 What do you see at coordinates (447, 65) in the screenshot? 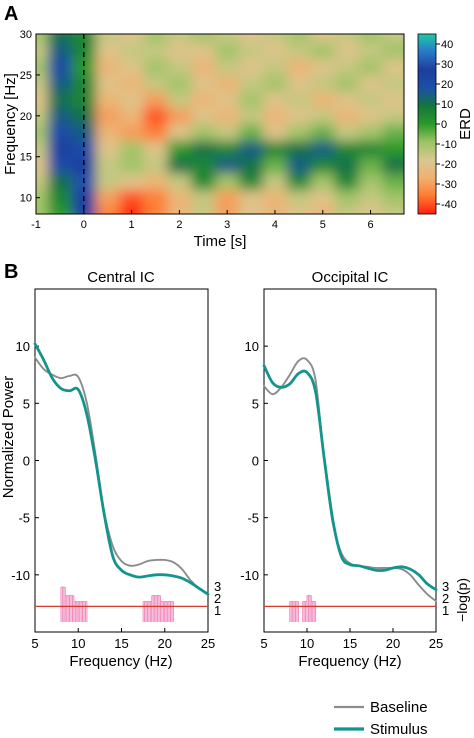
I see `colorbar-tick-label: 30` at bounding box center [447, 65].